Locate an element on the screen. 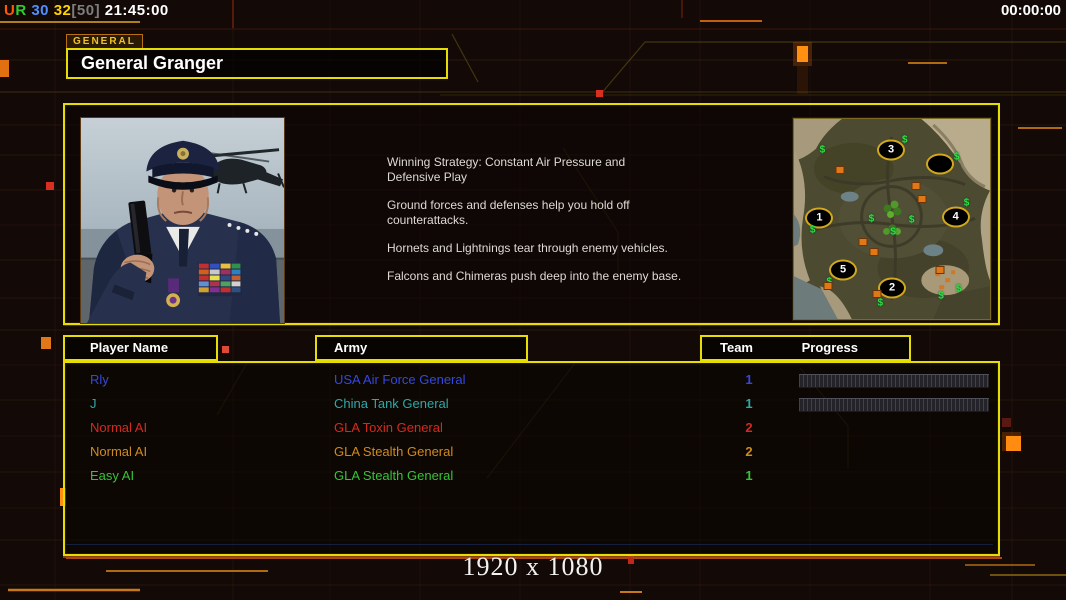  helicopter-silhouette is located at coordinates (237, 171).